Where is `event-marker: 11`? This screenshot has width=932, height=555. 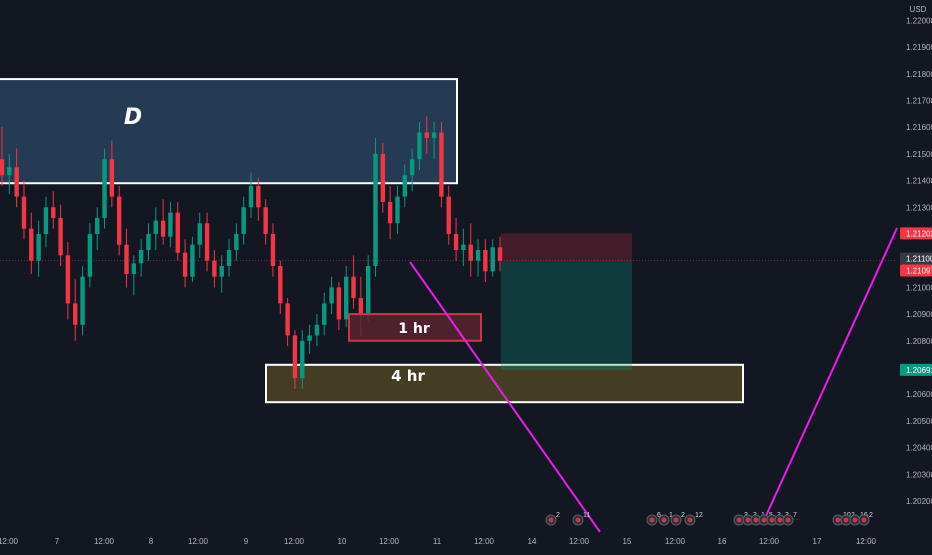
event-marker: 11 is located at coordinates (581, 519).